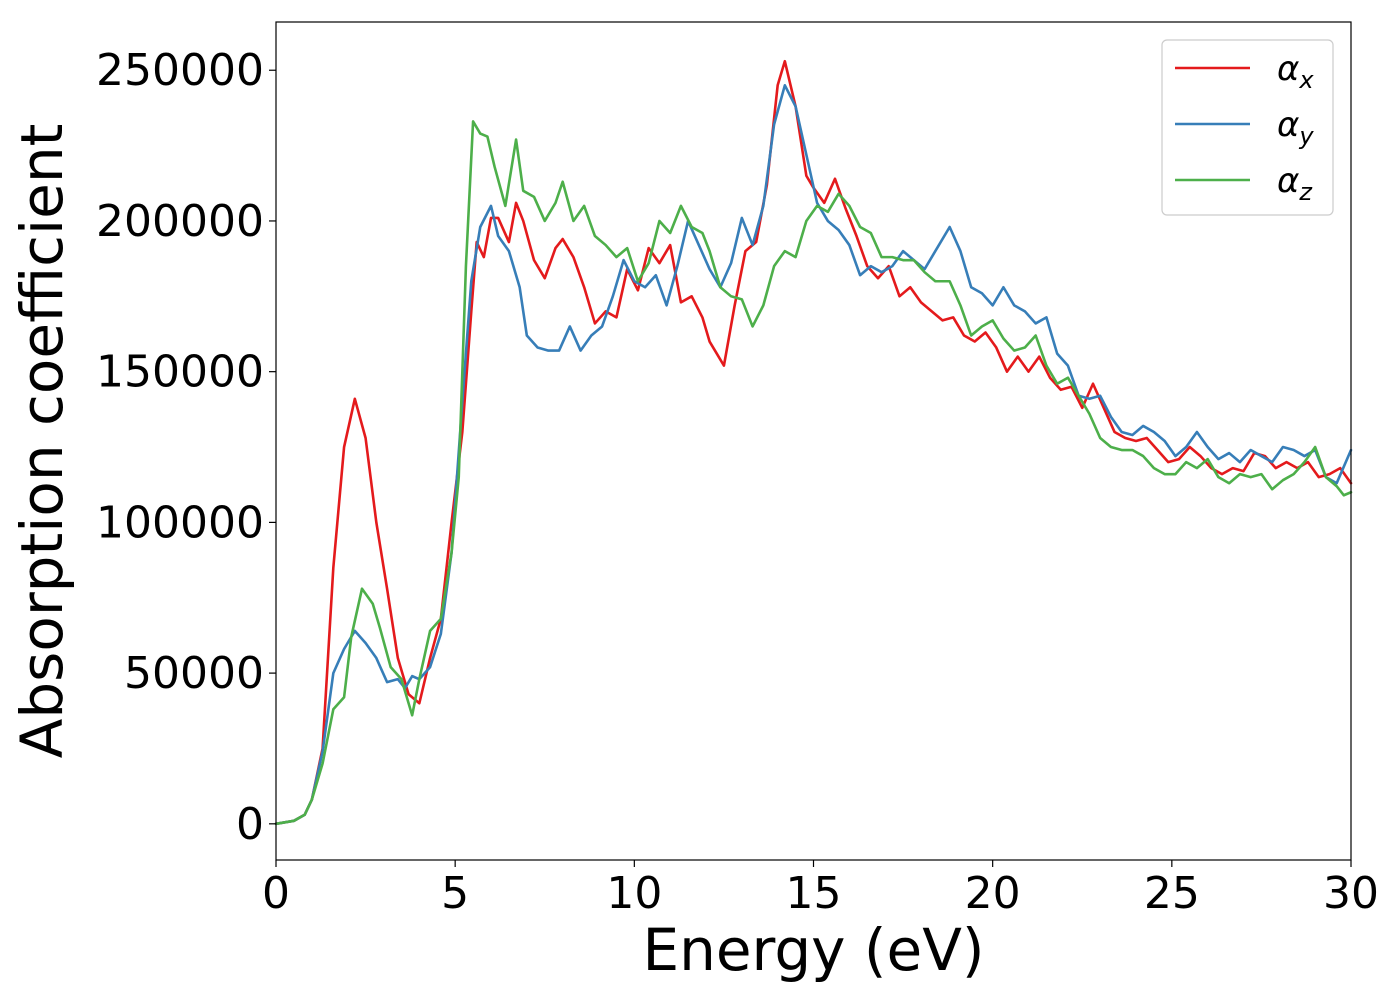 Image resolution: width=1400 pixels, height=1000 pixels. I want to click on x-tick-label: 5, so click(455, 893).